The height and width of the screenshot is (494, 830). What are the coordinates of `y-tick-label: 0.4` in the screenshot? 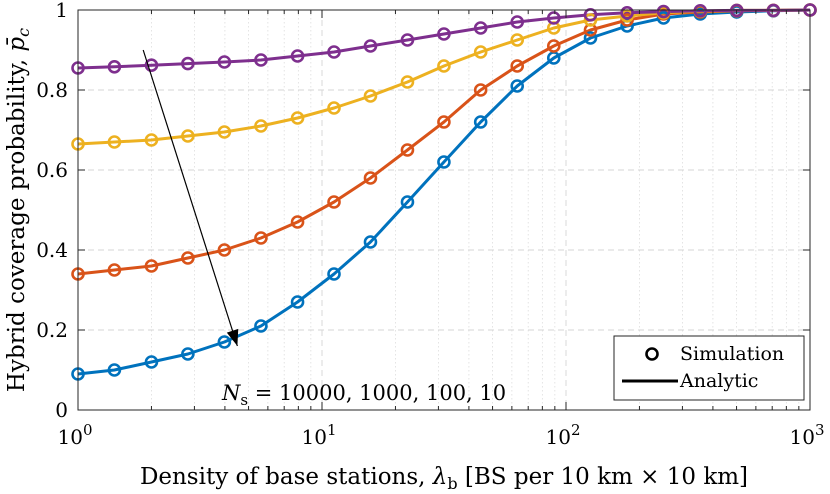 It's located at (52, 250).